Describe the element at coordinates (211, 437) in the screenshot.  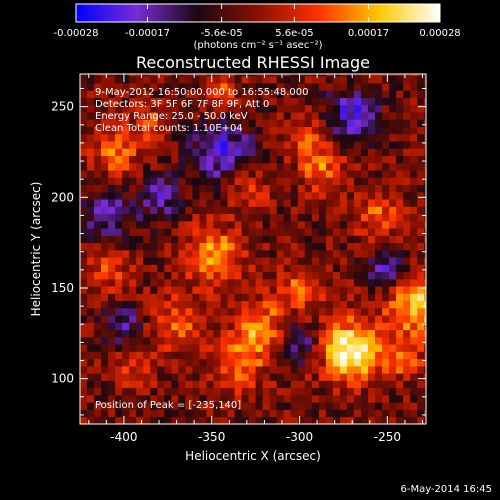
I see `x-tick-label: -350` at that location.